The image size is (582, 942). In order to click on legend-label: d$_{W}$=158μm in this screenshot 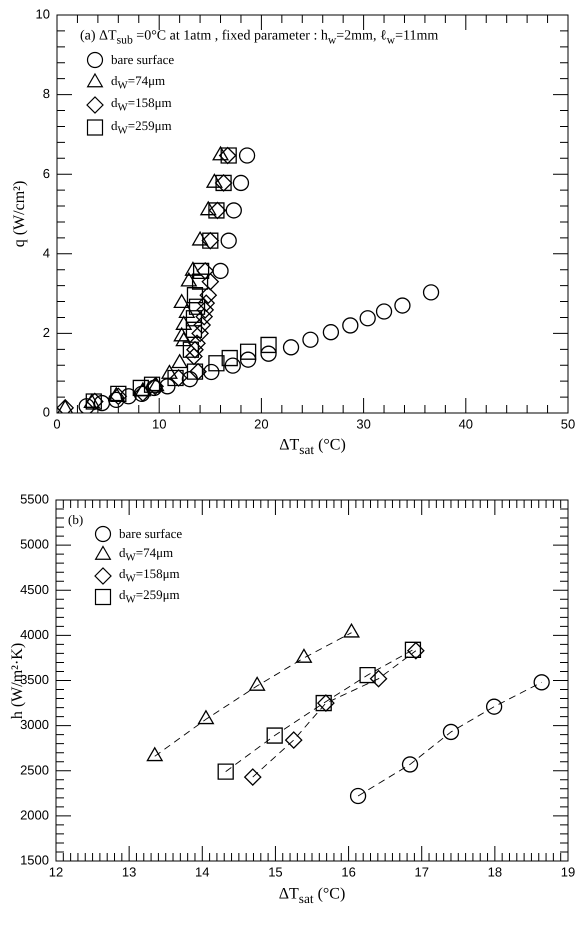, I will do `click(149, 576)`.